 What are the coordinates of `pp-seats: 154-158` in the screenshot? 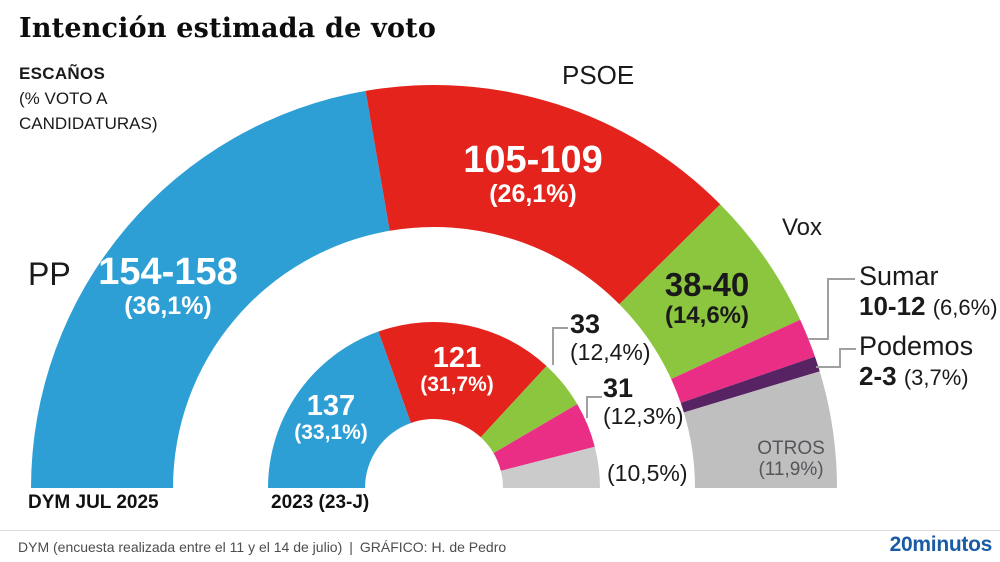 It's located at (168, 272).